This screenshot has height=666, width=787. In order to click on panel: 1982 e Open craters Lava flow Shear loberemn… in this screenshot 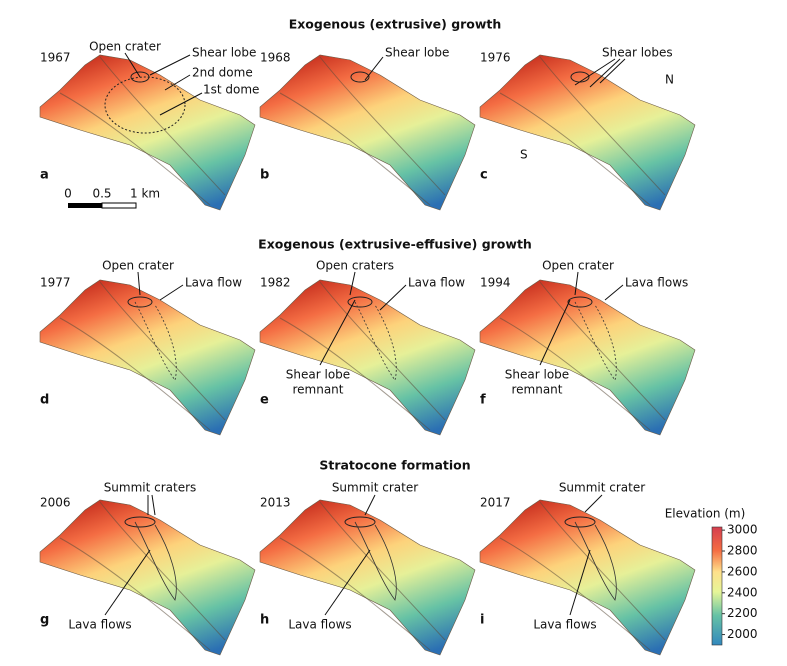, I will do `click(367, 347)`.